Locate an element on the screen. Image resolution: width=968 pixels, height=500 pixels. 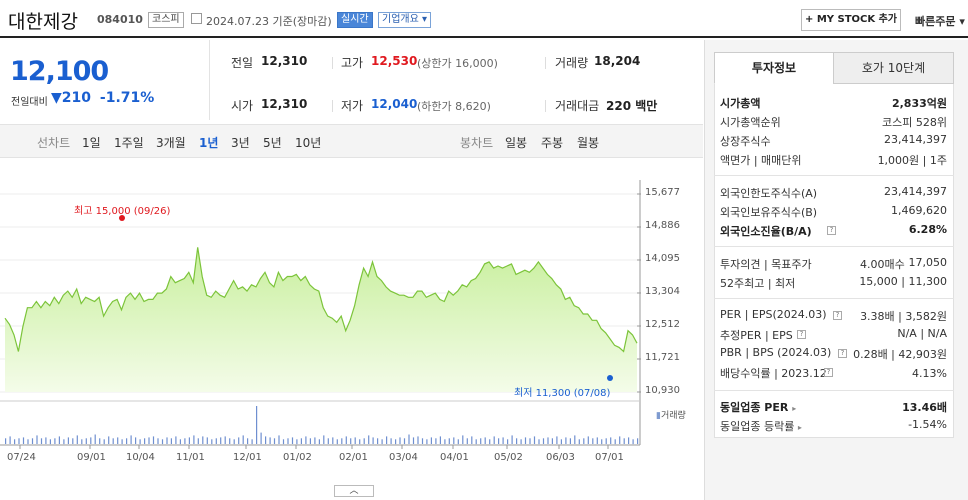
industry-change-value: -1.54% is located at coordinates (927, 424).